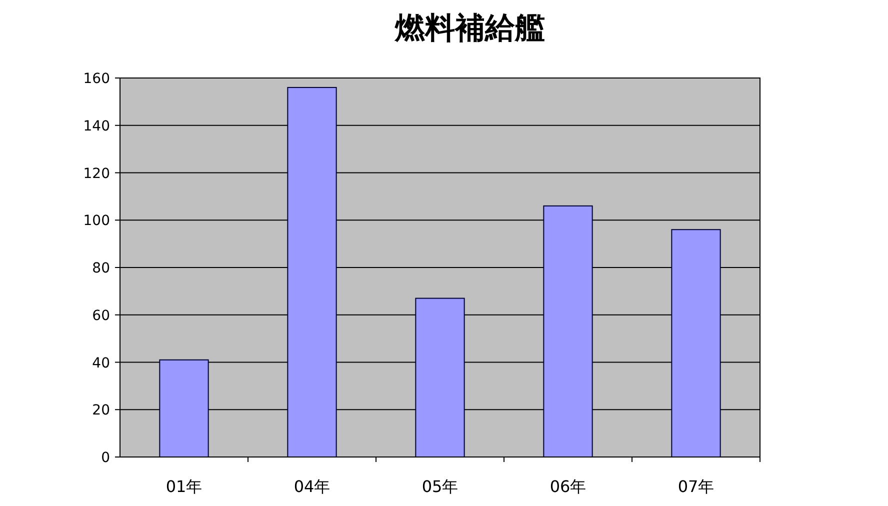 Image resolution: width=888 pixels, height=506 pixels. Describe the element at coordinates (96, 79) in the screenshot. I see `y-tick-label: 160` at that location.